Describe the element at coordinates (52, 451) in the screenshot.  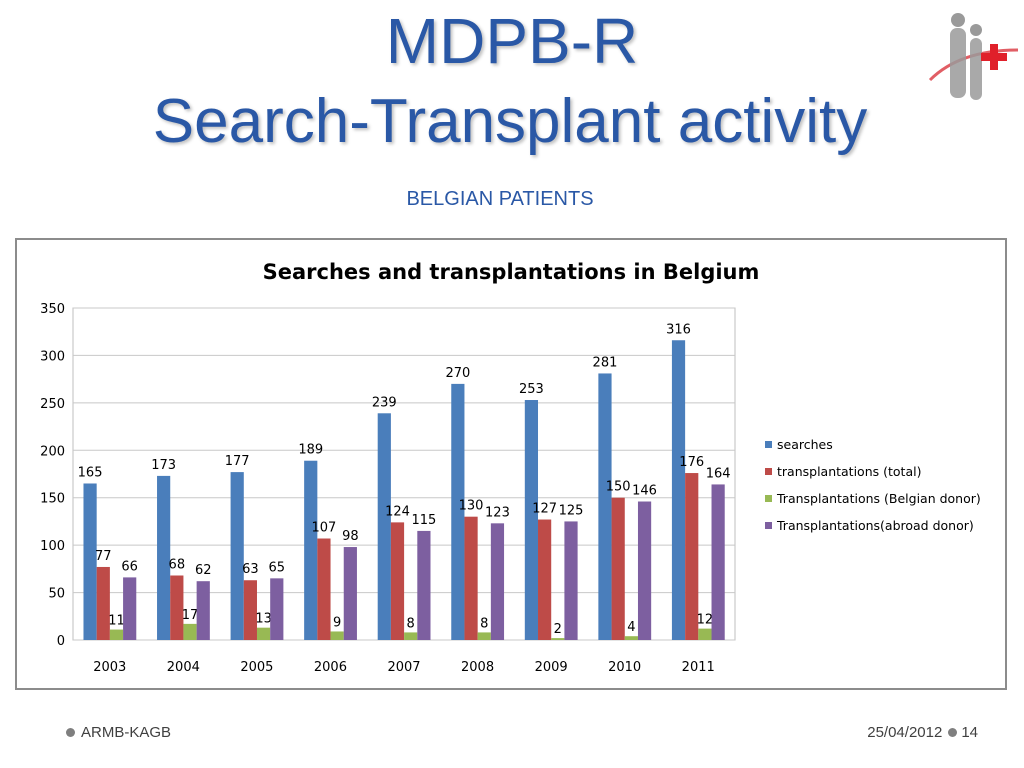
I see `y-tick-label: 200` at that location.